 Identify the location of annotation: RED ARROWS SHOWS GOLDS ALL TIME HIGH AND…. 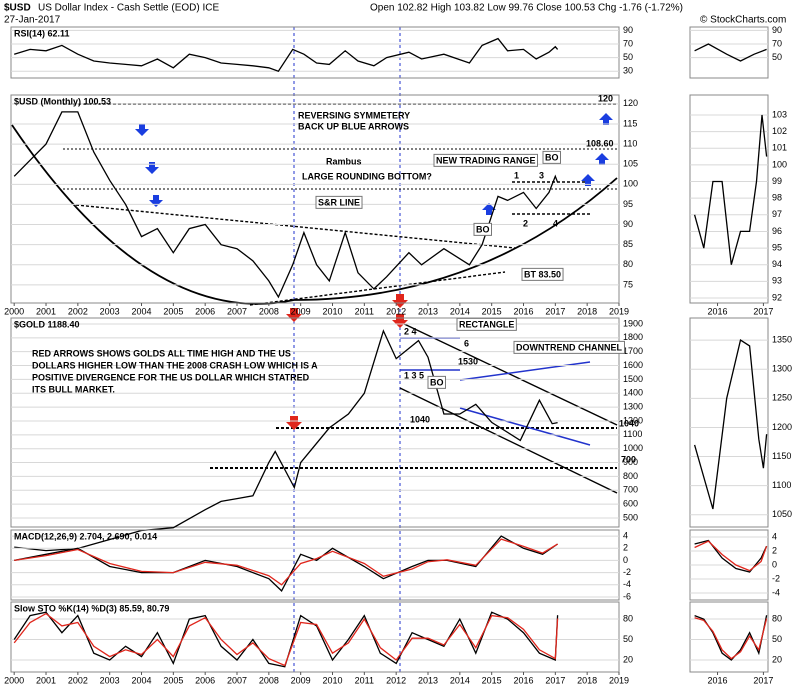
(161, 353).